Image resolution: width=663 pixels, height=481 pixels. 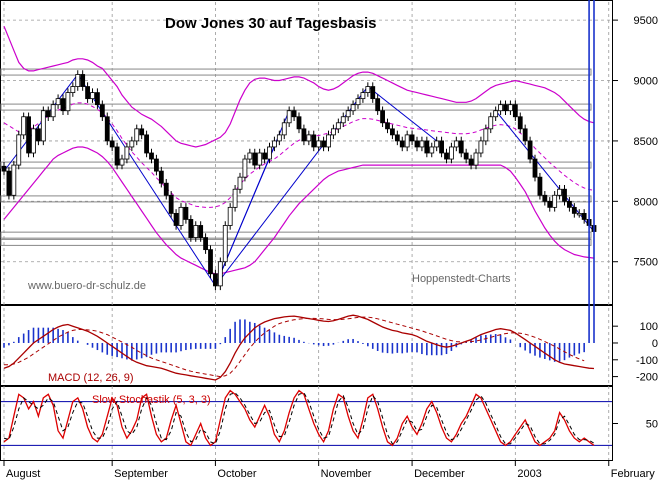 I want to click on stochastic-signal-line, so click(x=299, y=418).